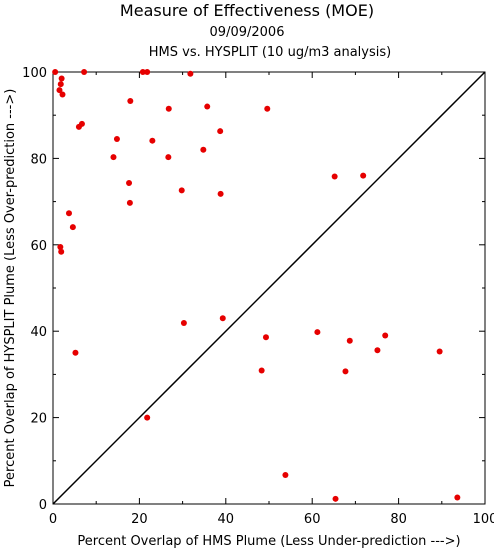  I want to click on y-tick-label: 80, so click(38, 159).